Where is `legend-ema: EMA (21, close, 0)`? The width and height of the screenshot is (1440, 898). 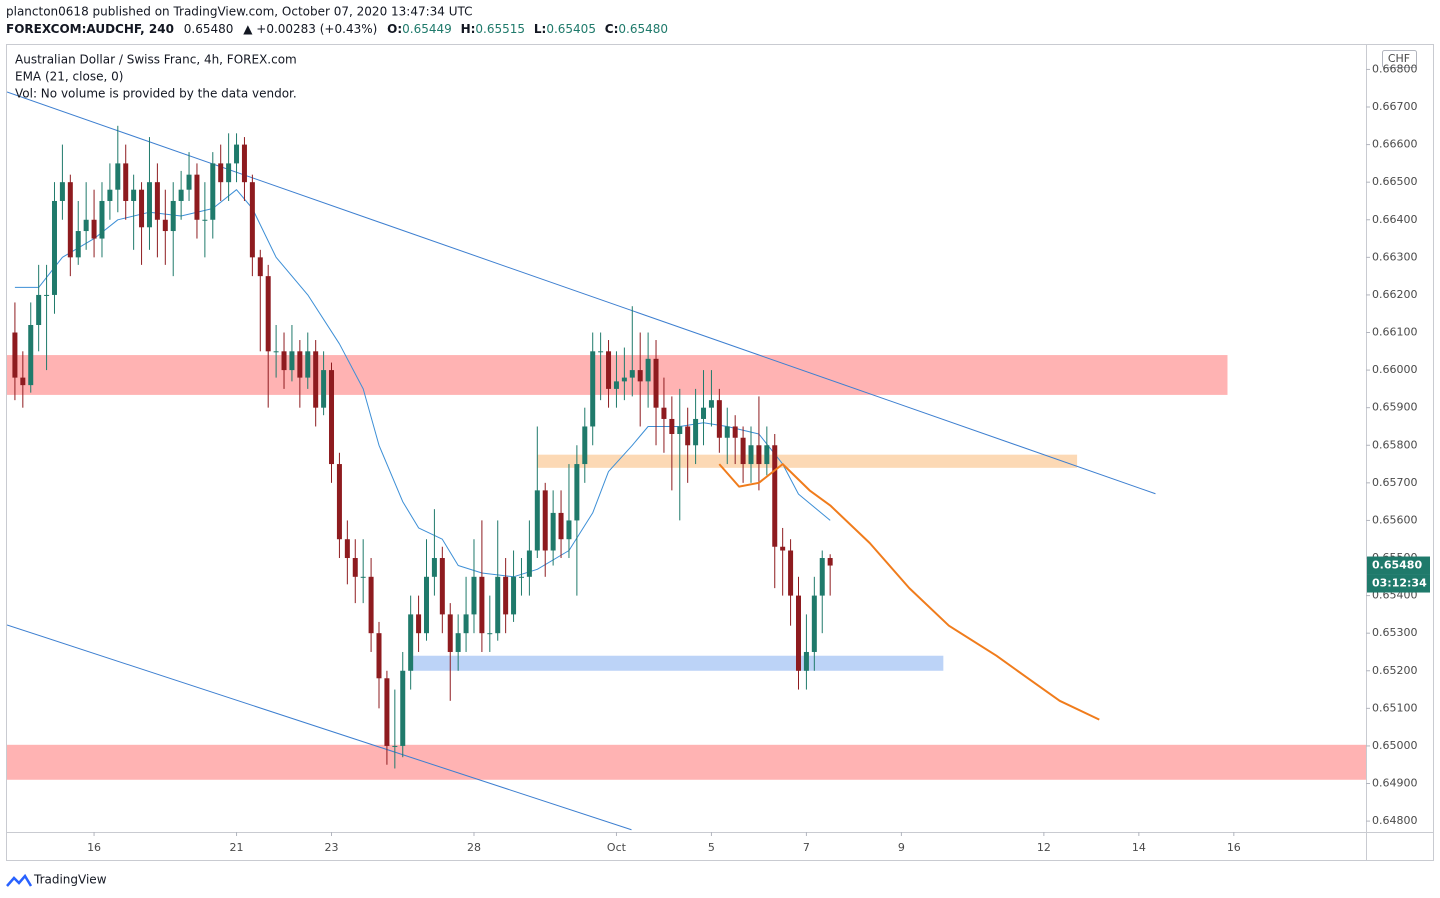
legend-ema: EMA (21, close, 0) is located at coordinates (69, 77).